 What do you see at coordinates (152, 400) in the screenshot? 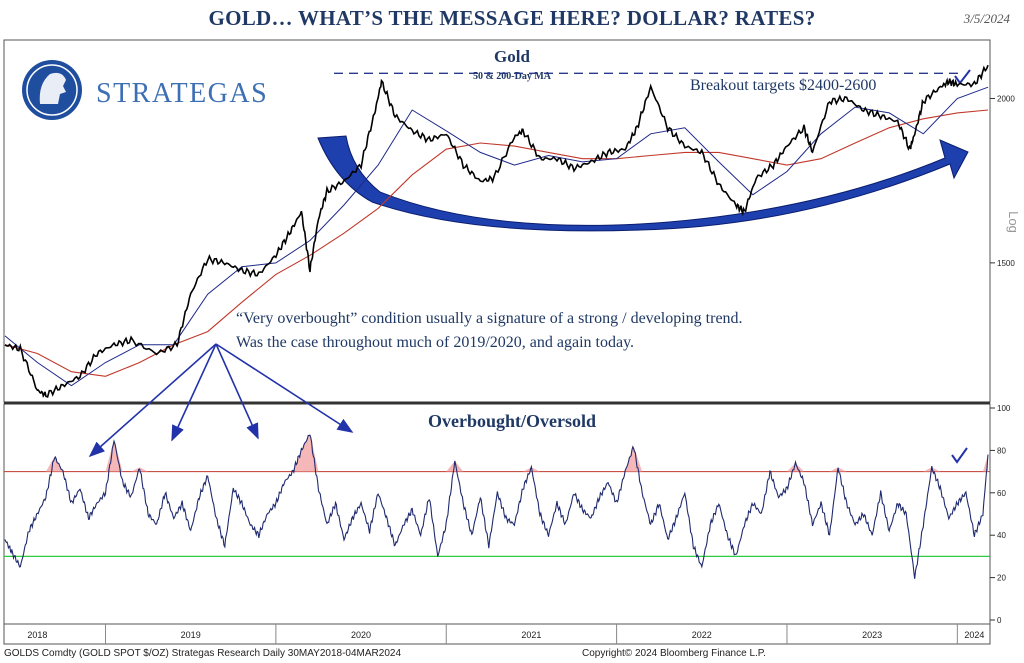
I see `arrow-2018-peak` at bounding box center [152, 400].